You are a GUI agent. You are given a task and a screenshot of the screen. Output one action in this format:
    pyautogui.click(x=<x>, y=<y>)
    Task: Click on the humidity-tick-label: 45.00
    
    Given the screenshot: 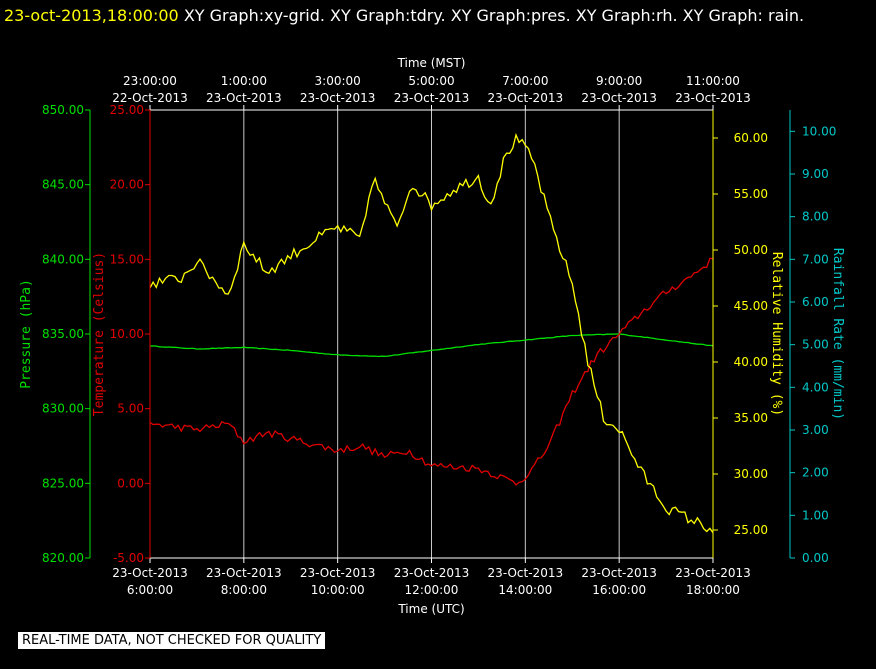 What is the action you would take?
    pyautogui.click(x=751, y=306)
    